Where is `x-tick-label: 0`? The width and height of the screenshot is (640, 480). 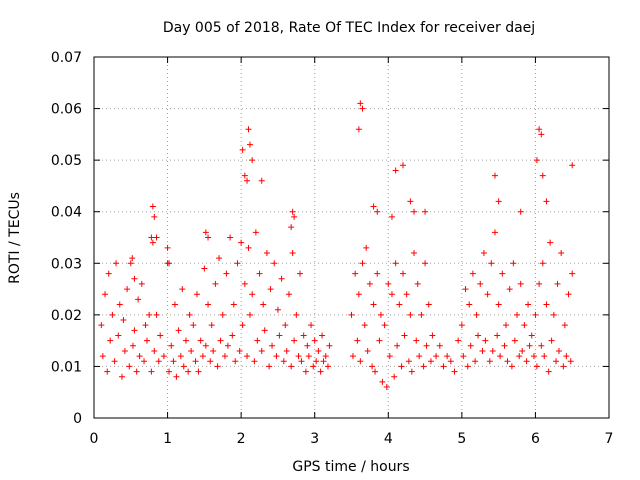
x-tick-label: 0 is located at coordinates (94, 439).